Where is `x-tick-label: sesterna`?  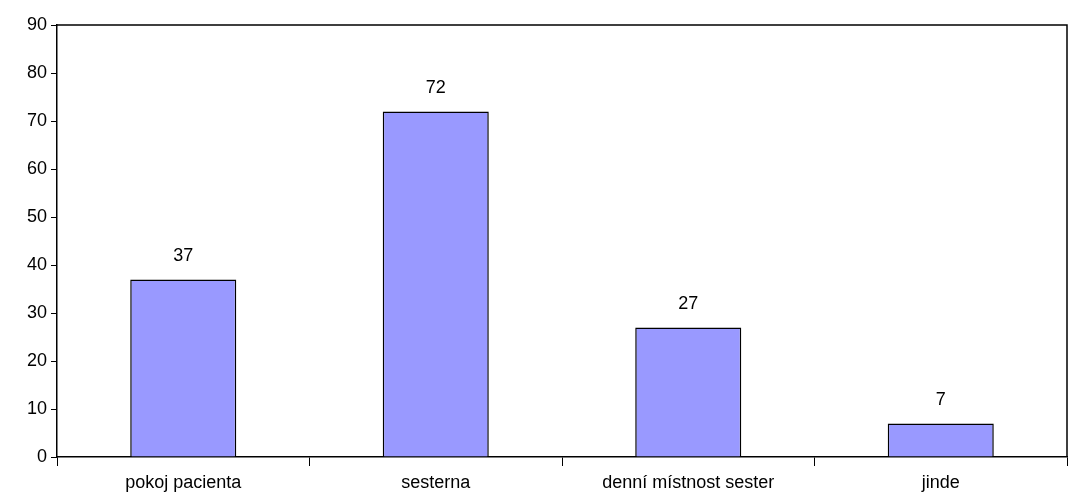
x-tick-label: sesterna is located at coordinates (436, 481).